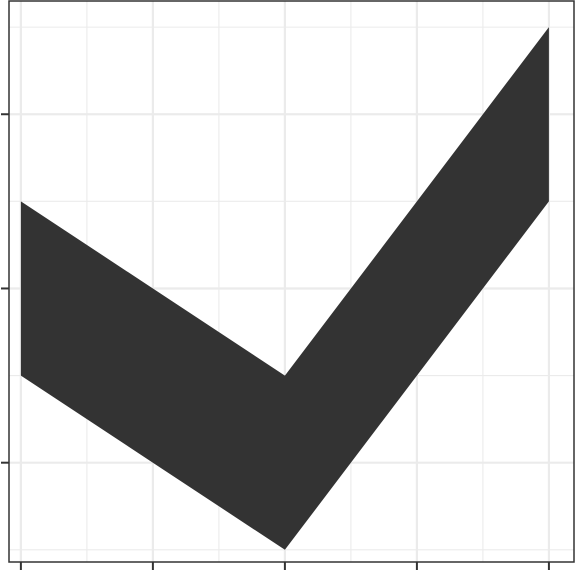  What do you see at coordinates (5, 288) in the screenshot?
I see `y-axis-ticks` at bounding box center [5, 288].